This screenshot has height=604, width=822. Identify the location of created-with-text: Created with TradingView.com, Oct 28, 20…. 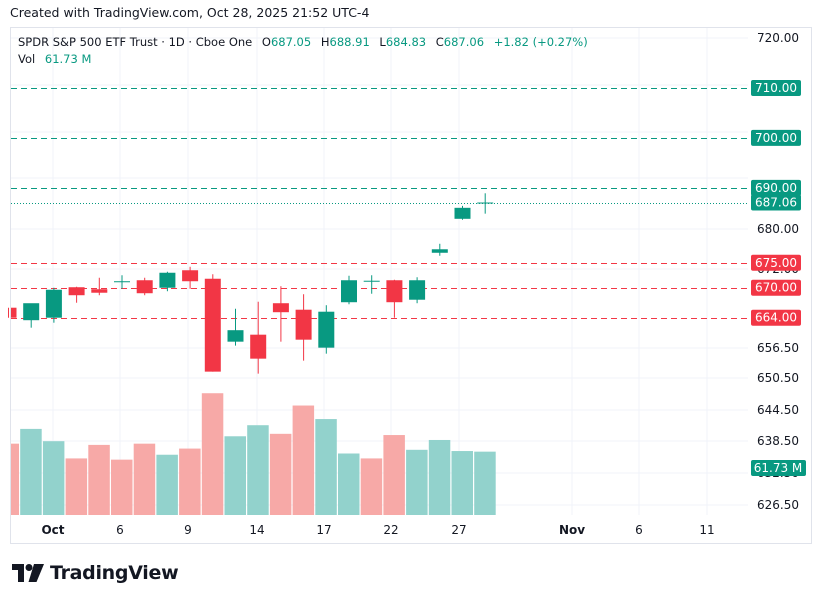
(190, 12).